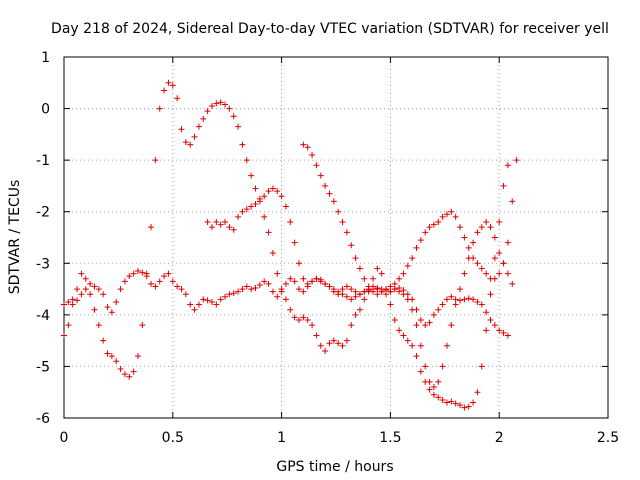  I want to click on x-tick-label: 0.5, so click(173, 438).